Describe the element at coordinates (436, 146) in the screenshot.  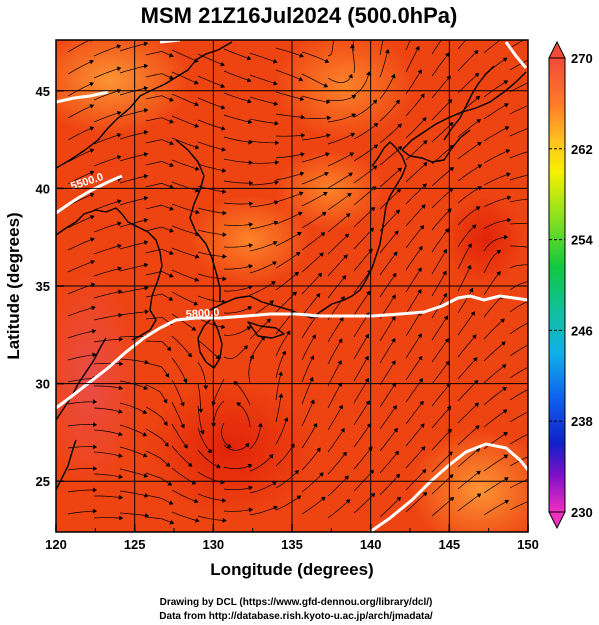
I see `coastline-hokkaido-south` at that location.